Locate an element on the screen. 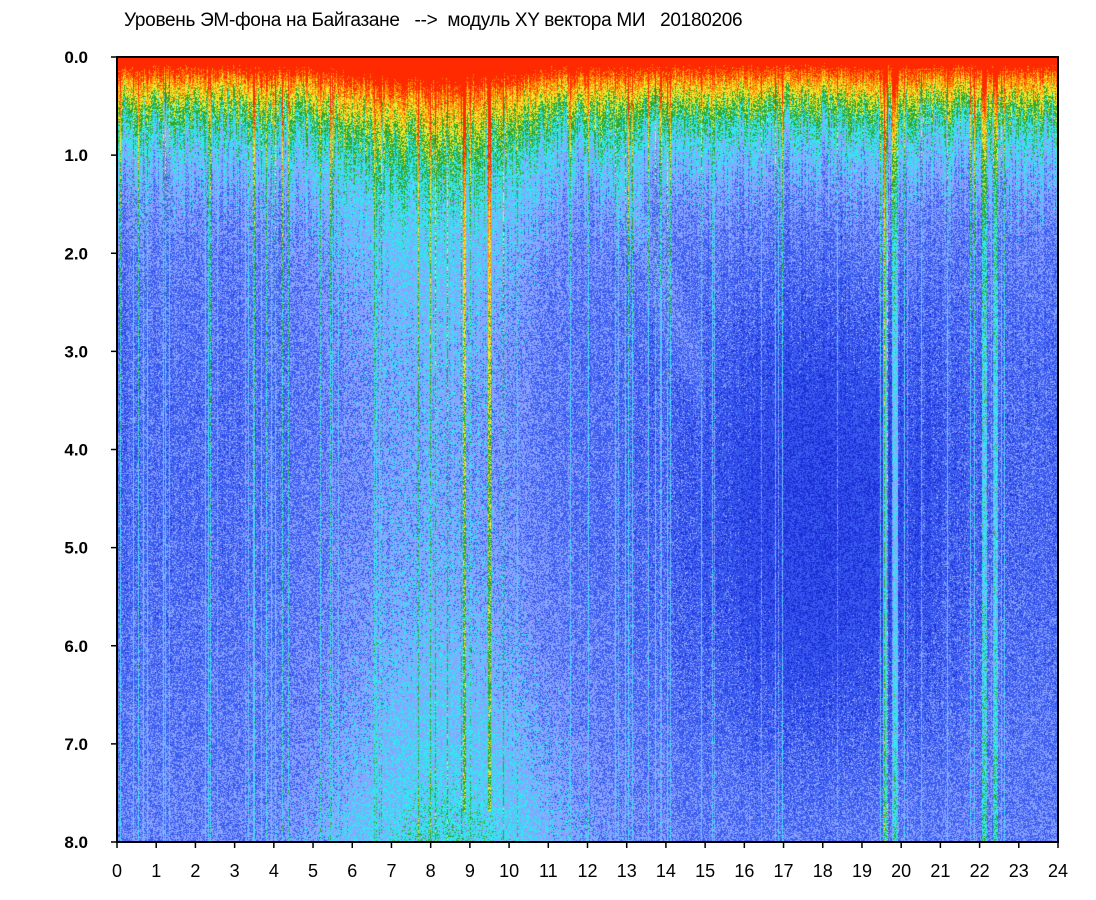  y-tick-label: 8.0 is located at coordinates (76, 842).